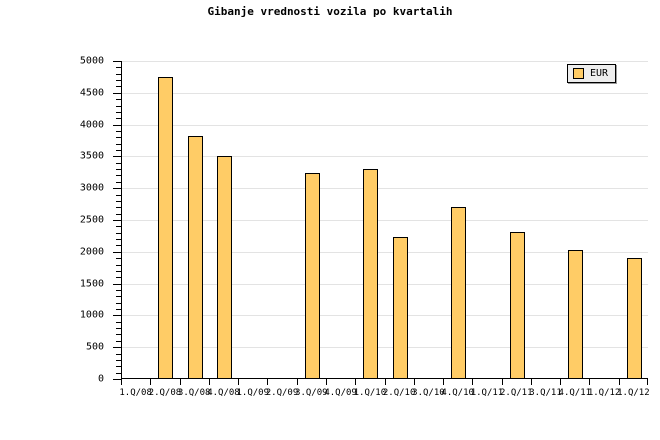  I want to click on y-axis-label: 3000, so click(91, 188).